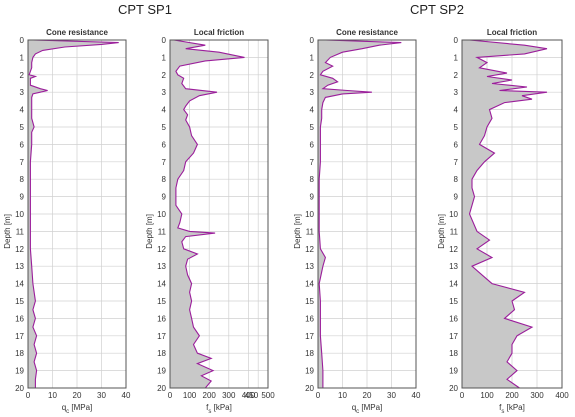 The image size is (575, 417). Describe the element at coordinates (437, 9) in the screenshot. I see `chart-group-title-sp2: CPT SP2` at that location.